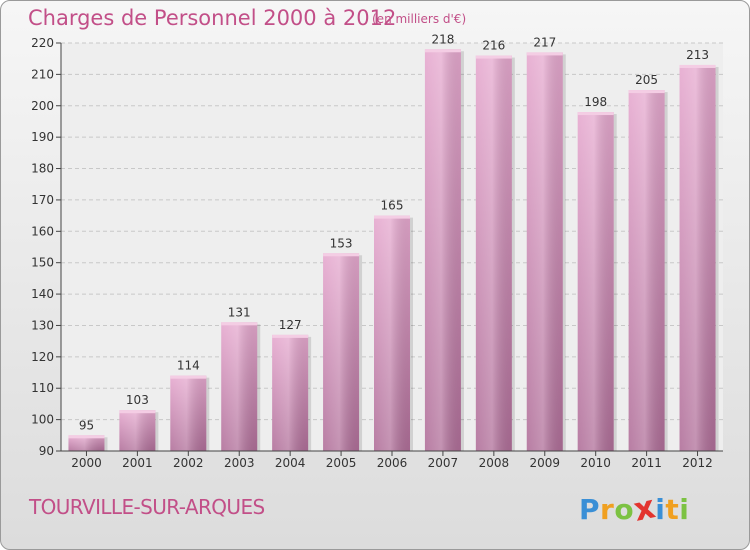 This screenshot has height=550, width=750. What do you see at coordinates (42, 231) in the screenshot?
I see `y-tick-label: 160` at bounding box center [42, 231].